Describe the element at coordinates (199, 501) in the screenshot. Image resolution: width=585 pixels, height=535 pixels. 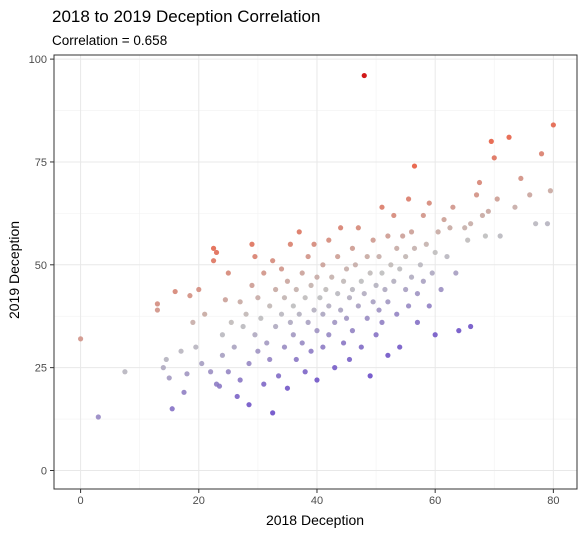
I see `x-tick-label: 20` at that location.